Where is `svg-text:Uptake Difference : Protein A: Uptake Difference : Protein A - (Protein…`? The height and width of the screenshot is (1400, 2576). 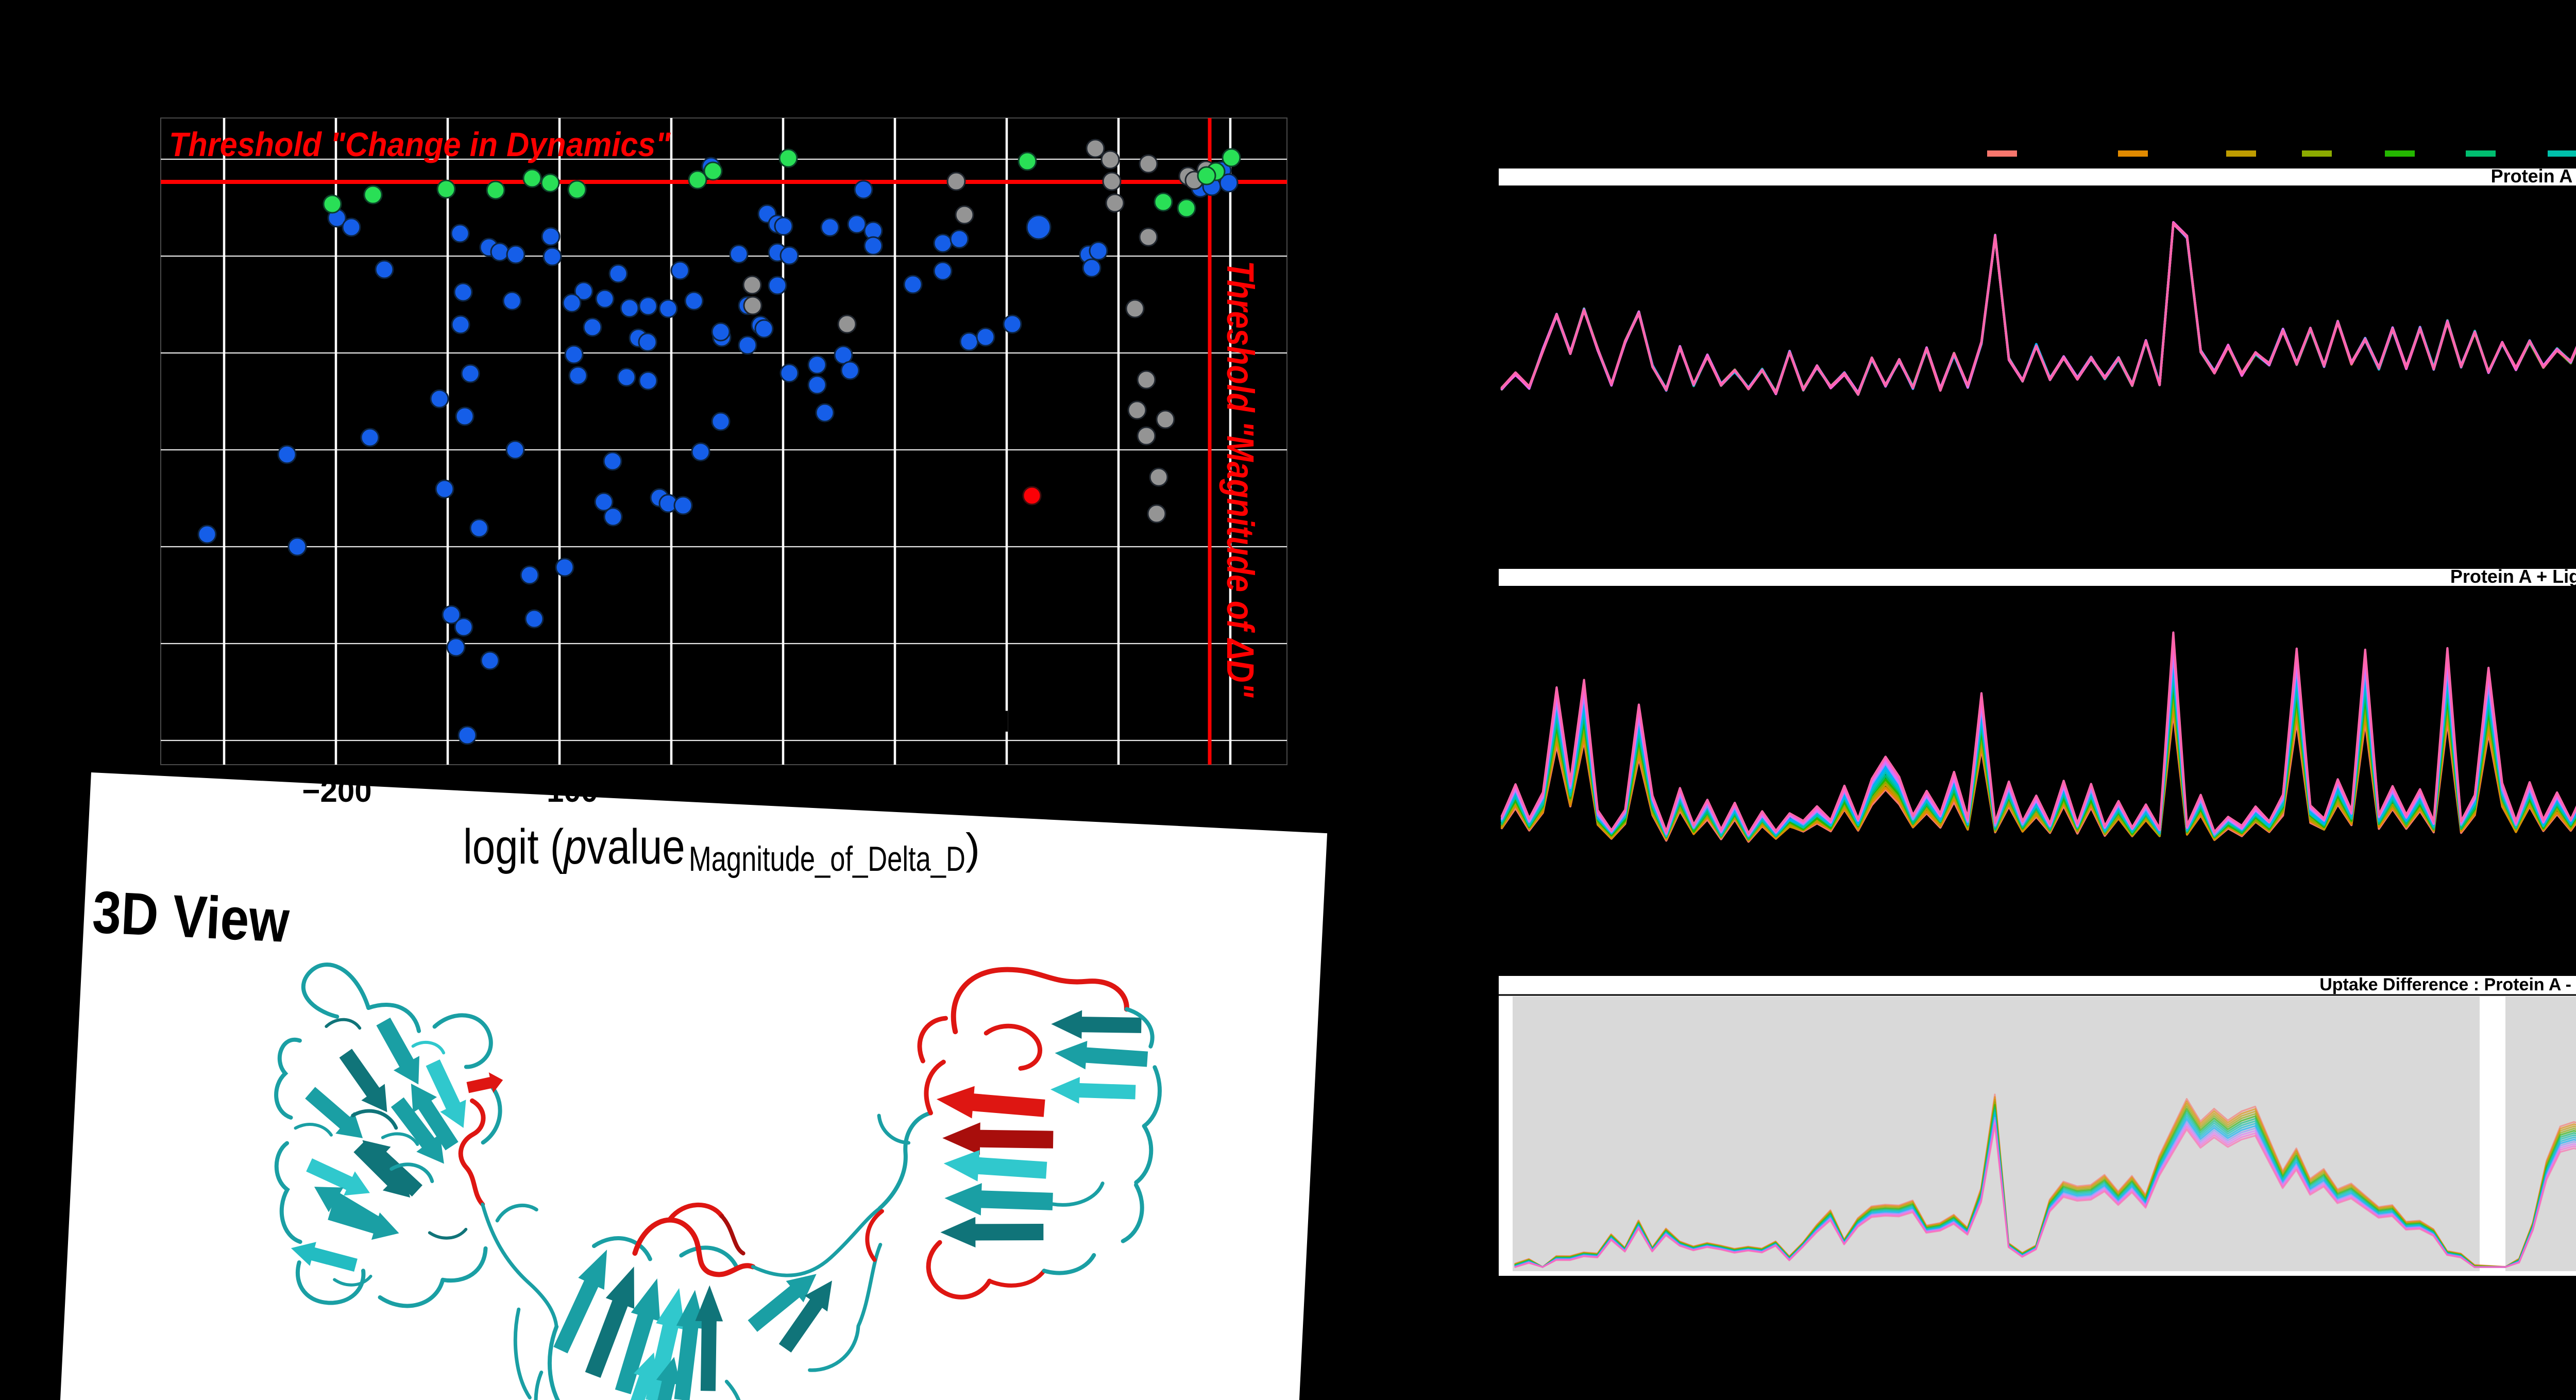
svg-text:Uptake Difference : Protein A: Uptake Difference : Protein A - (Protein… is located at coordinates (2447, 984).